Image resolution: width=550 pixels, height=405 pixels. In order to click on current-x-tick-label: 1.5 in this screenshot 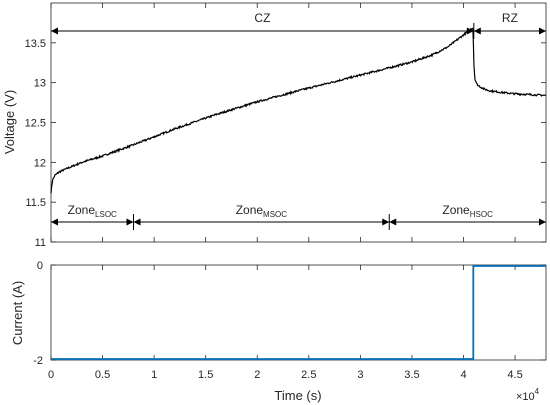, I will do `click(205, 375)`.